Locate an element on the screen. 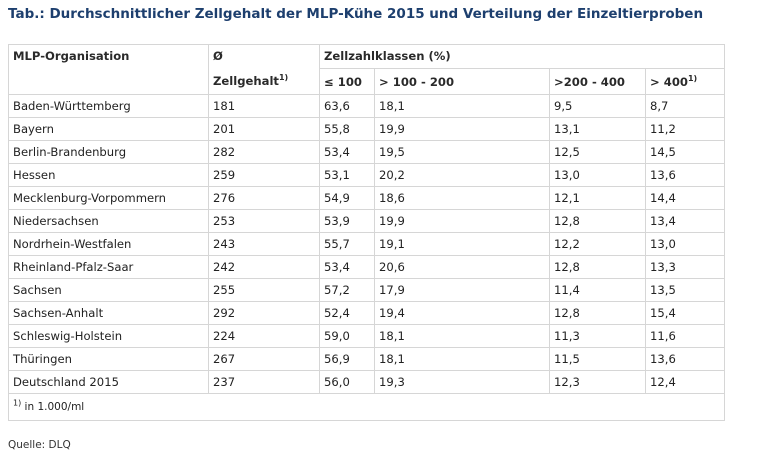  header-class-gt-400-footnote-mark: 1) is located at coordinates (692, 78).